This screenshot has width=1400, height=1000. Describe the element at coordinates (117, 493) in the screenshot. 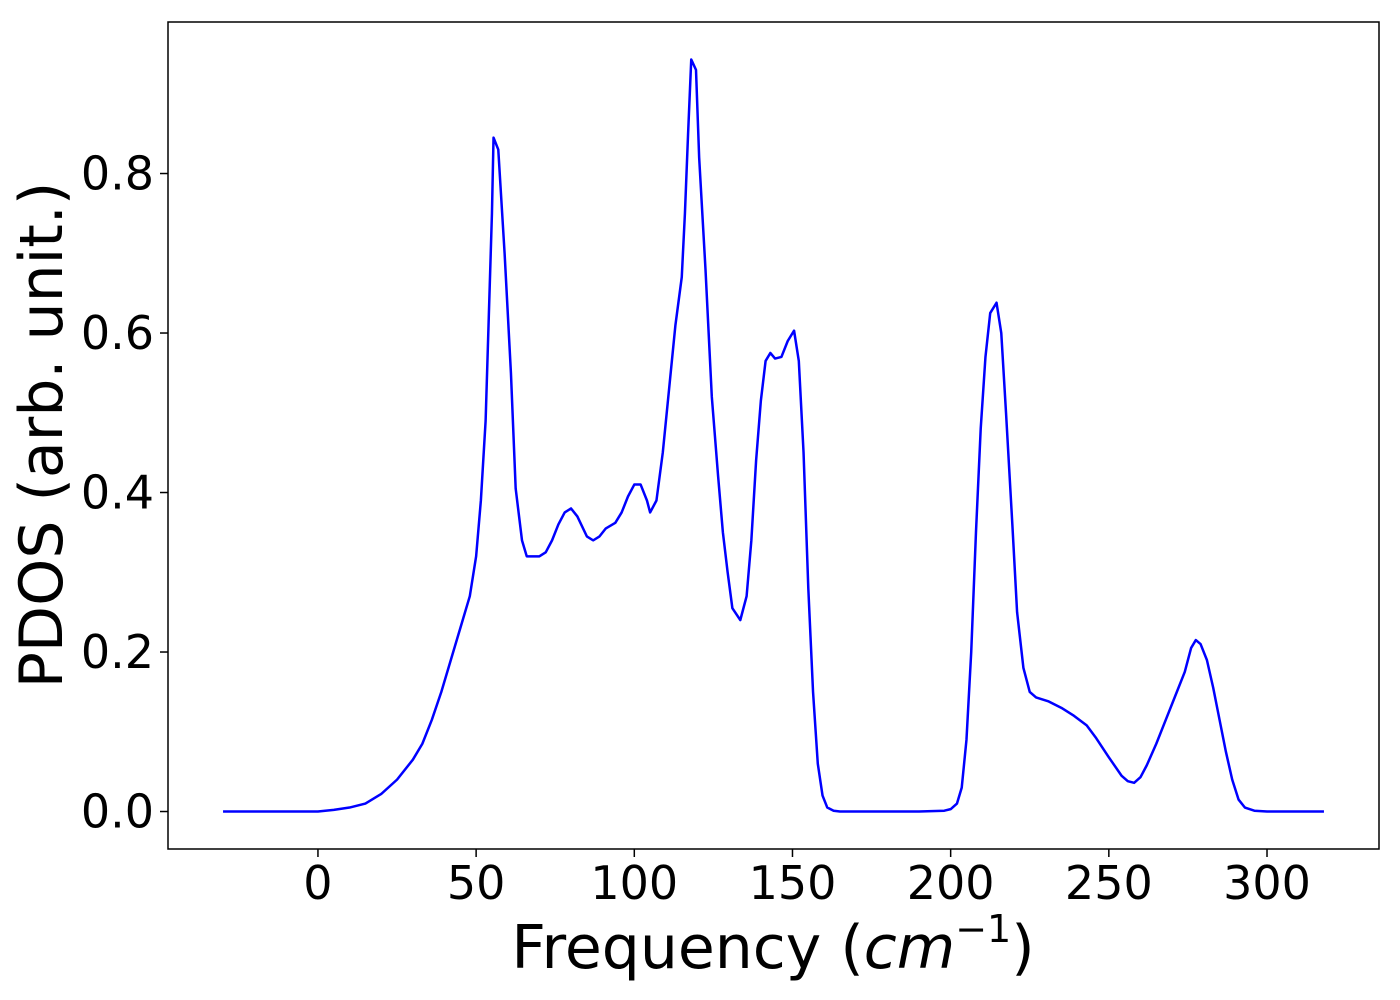

I see `y-tick-label: 0.4` at that location.